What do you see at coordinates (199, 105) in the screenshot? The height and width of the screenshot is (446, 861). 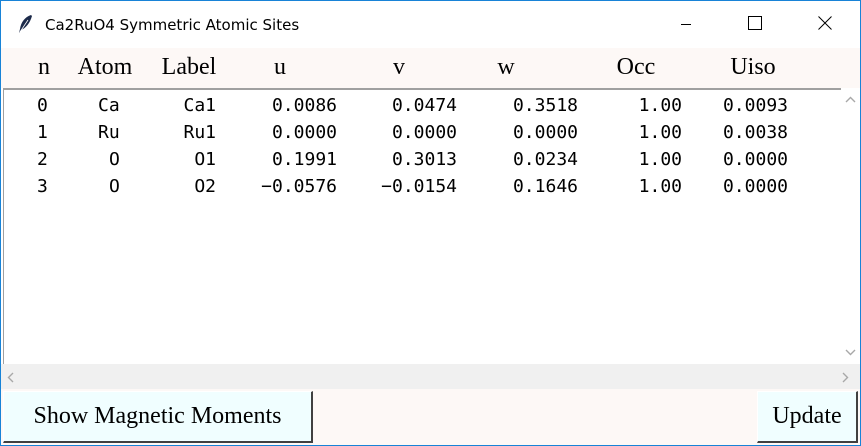 I see `cell-label: Ca1` at bounding box center [199, 105].